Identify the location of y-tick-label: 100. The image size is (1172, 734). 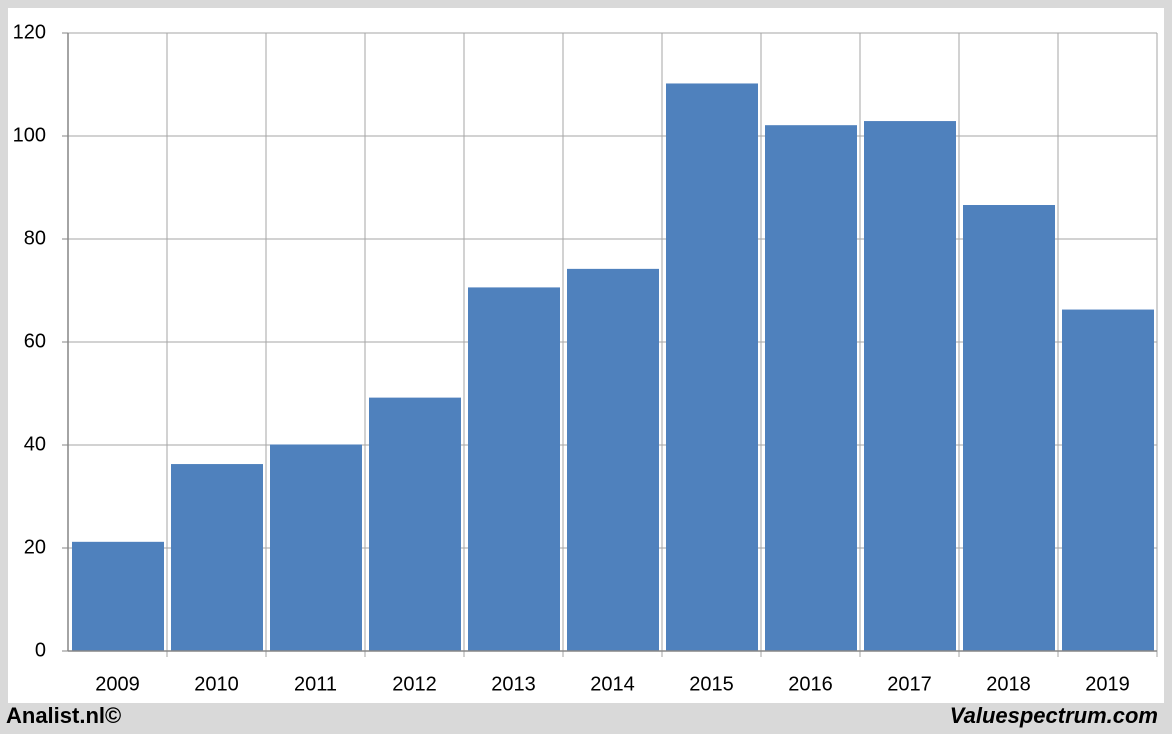
(29, 135).